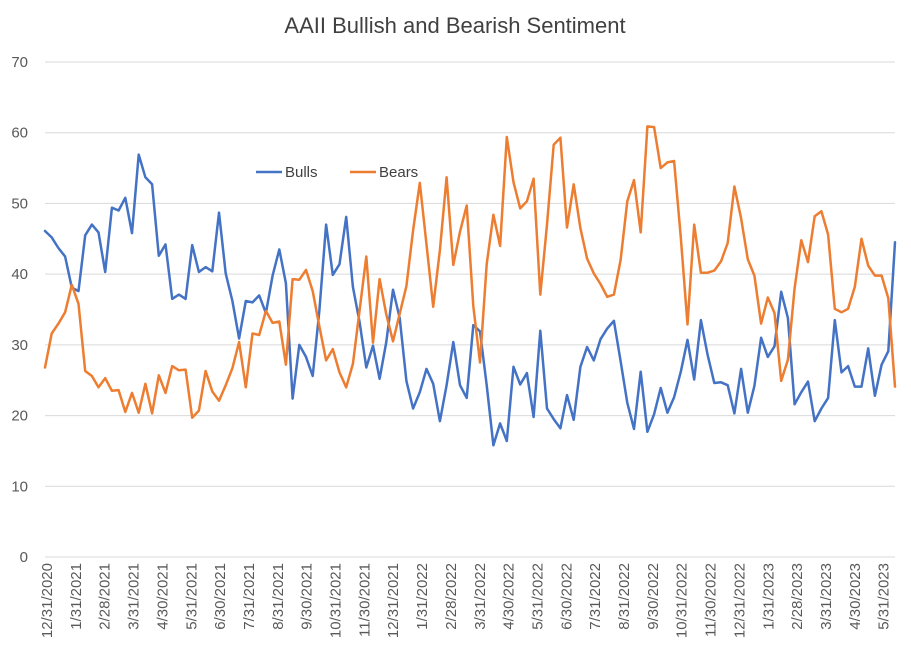 This screenshot has width=911, height=661. I want to click on x-tick-label: 3/31/2023, so click(826, 596).